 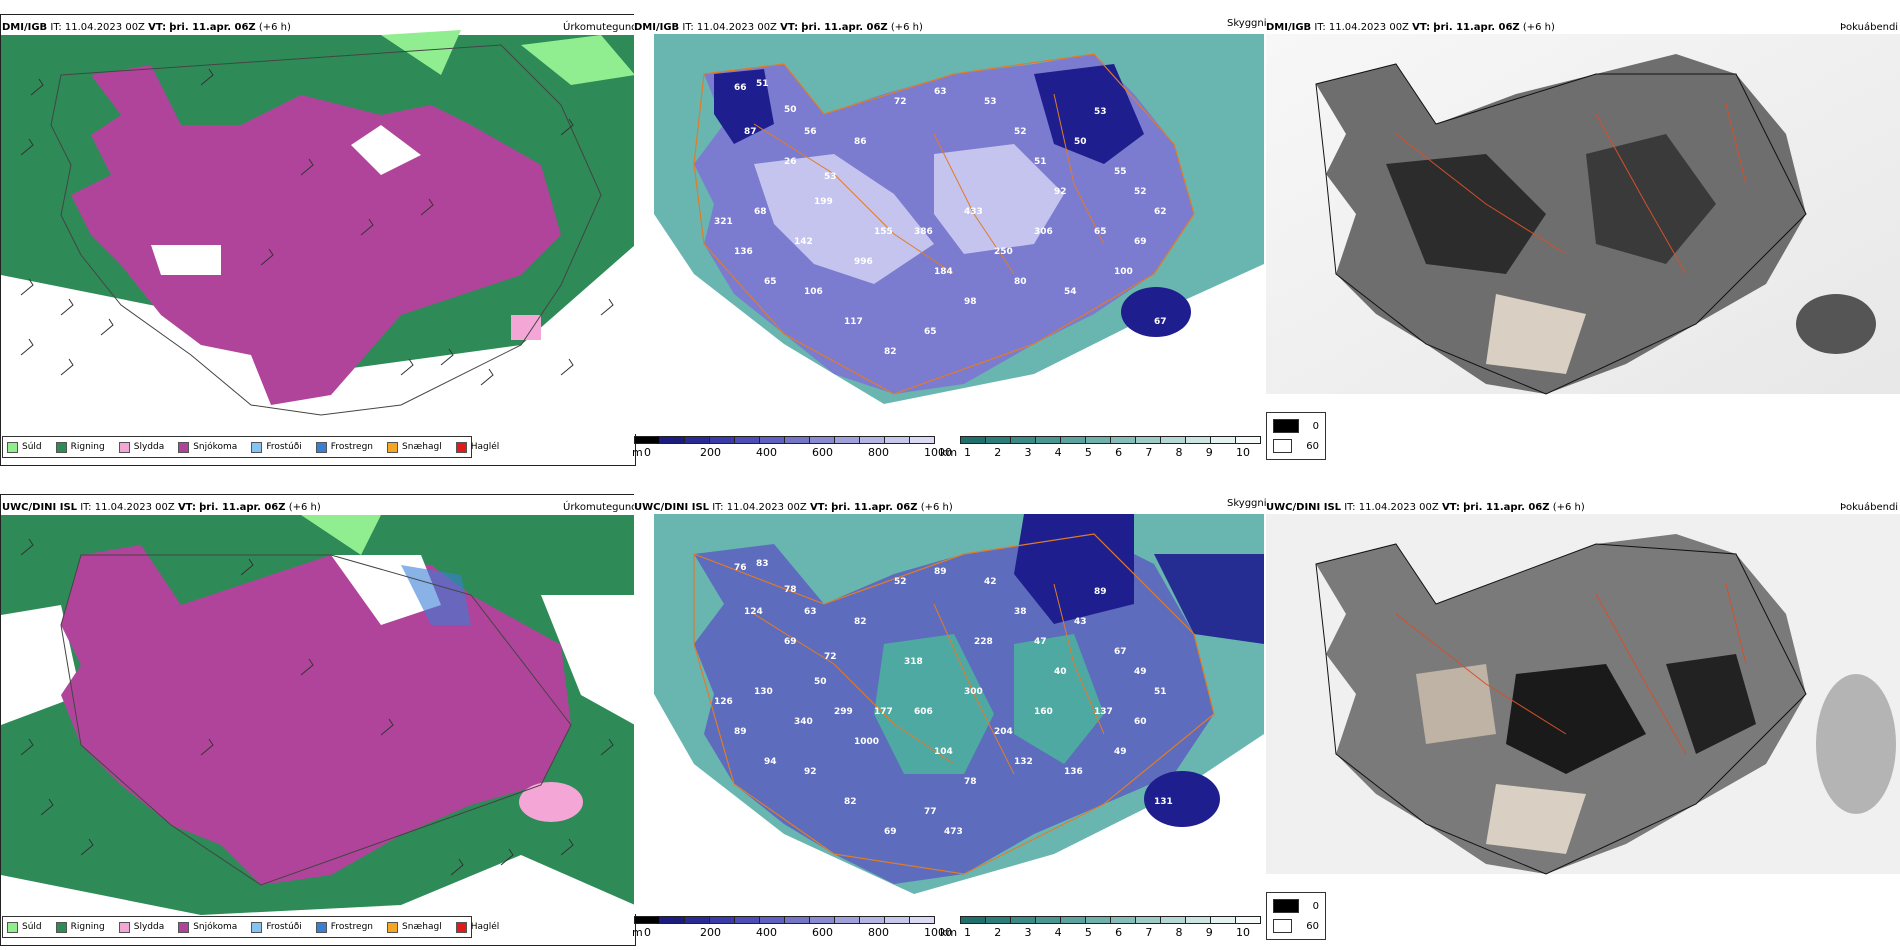 What do you see at coordinates (792, 933) in the screenshot?
I see `colorbar-meters-ticks-2: m 0 200 400 600 800 1000` at bounding box center [792, 933].